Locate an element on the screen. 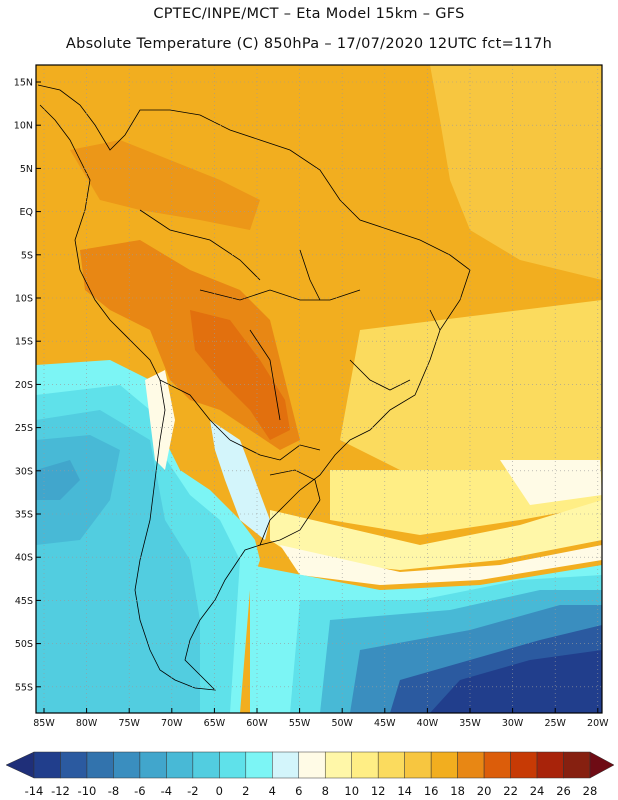  longitude-label: 55W is located at coordinates (300, 723).